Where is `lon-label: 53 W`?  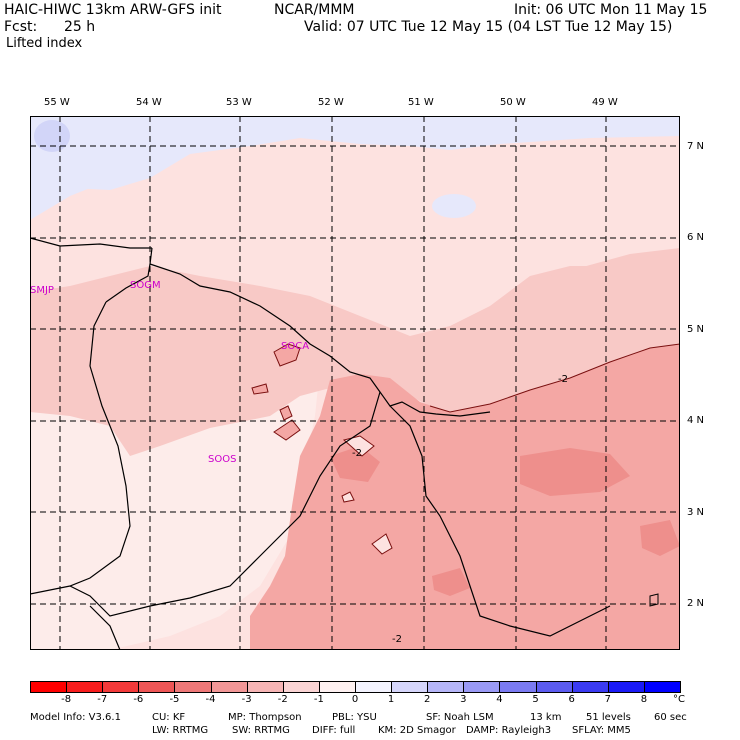 lon-label: 53 W is located at coordinates (239, 102).